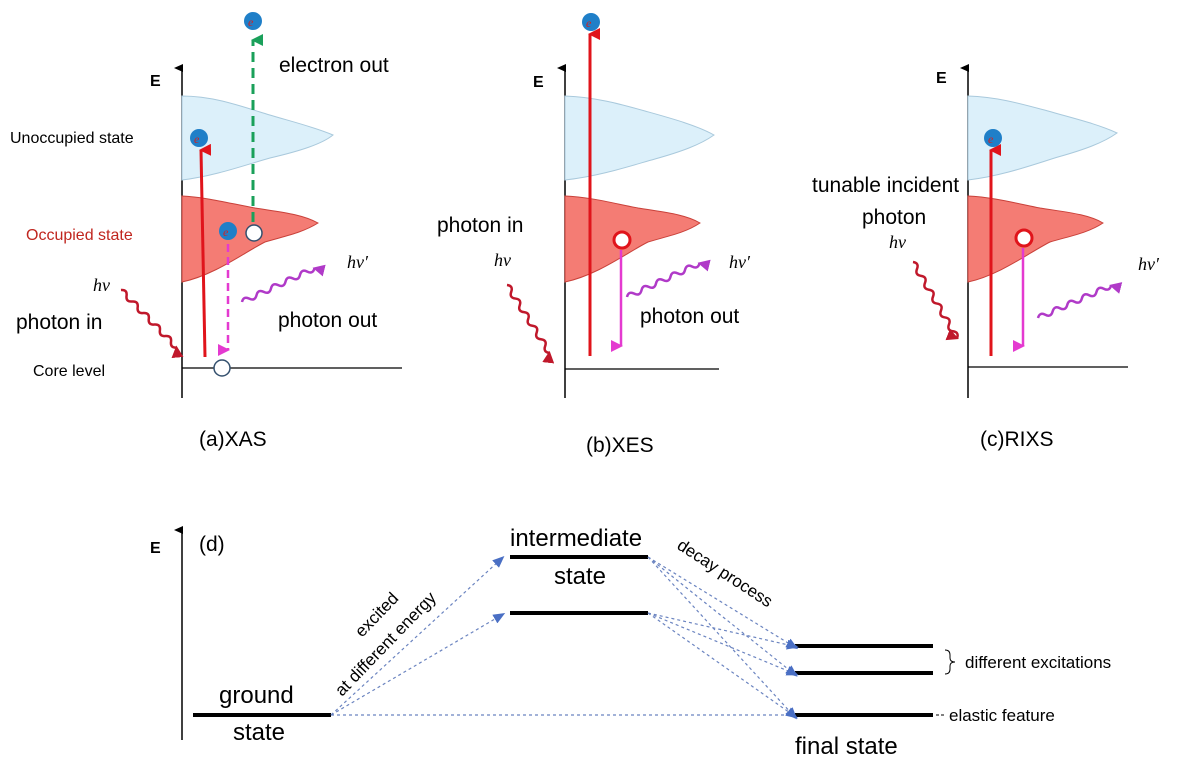  What do you see at coordinates (502, 260) in the screenshot?
I see `xes-hv-in-label: hν` at bounding box center [502, 260].